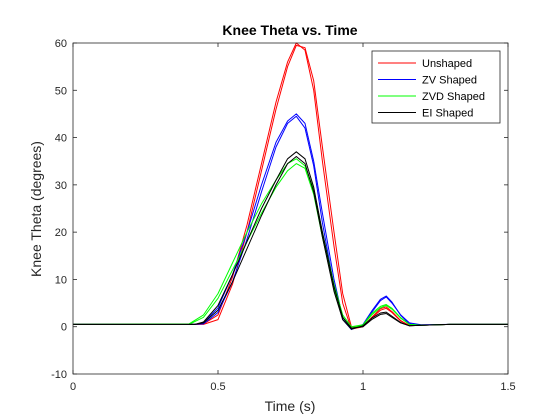 The width and height of the screenshot is (560, 420). What do you see at coordinates (36, 209) in the screenshot?
I see `y-axis-title: Knee Theta (degrees)` at bounding box center [36, 209].